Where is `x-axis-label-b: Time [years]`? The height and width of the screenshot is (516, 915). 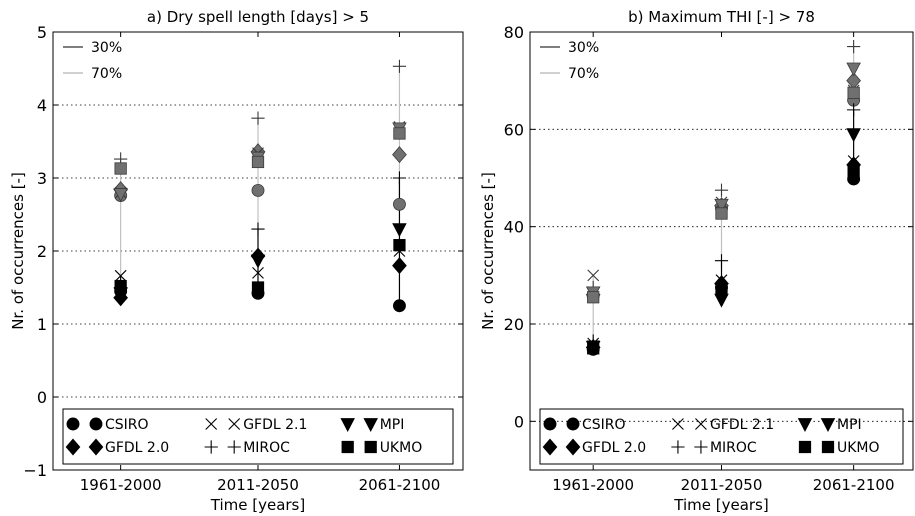
x-axis-label-b: Time [years] is located at coordinates (720, 505).